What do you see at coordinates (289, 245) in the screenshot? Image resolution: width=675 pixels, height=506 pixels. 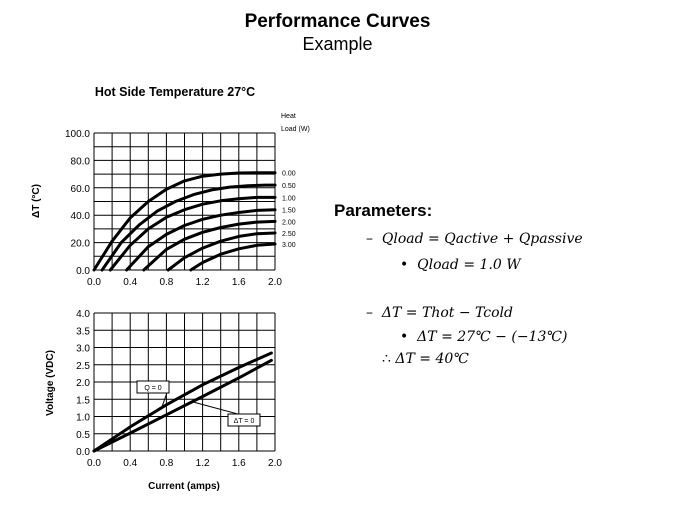 I see `series-end-label: 3.00` at bounding box center [289, 245].